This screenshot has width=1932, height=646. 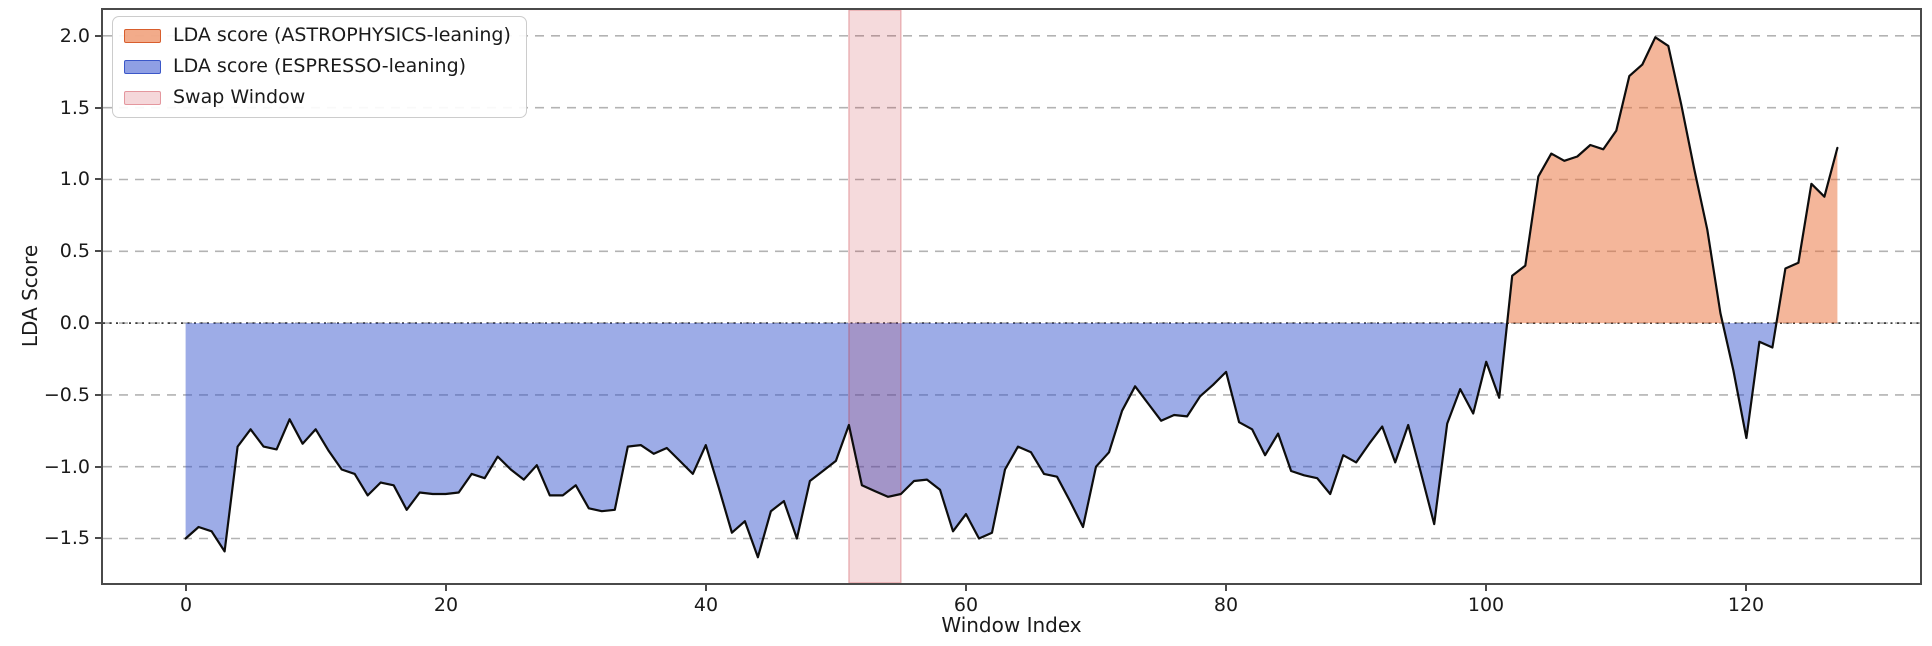 I want to click on espresso-swatch-icon, so click(x=142, y=66).